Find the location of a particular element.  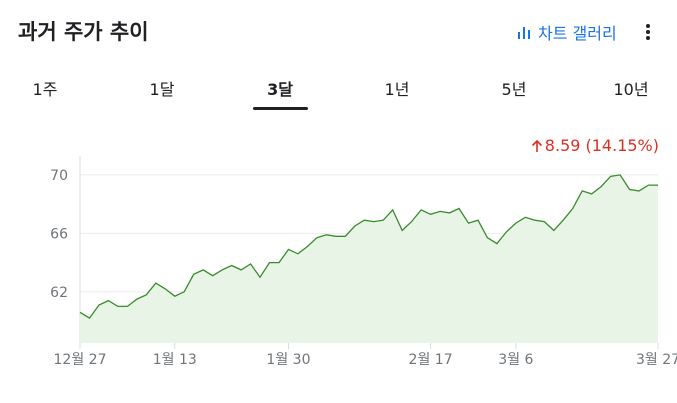

chart-gallery-button: 차트 갤러리 is located at coordinates (567, 32).